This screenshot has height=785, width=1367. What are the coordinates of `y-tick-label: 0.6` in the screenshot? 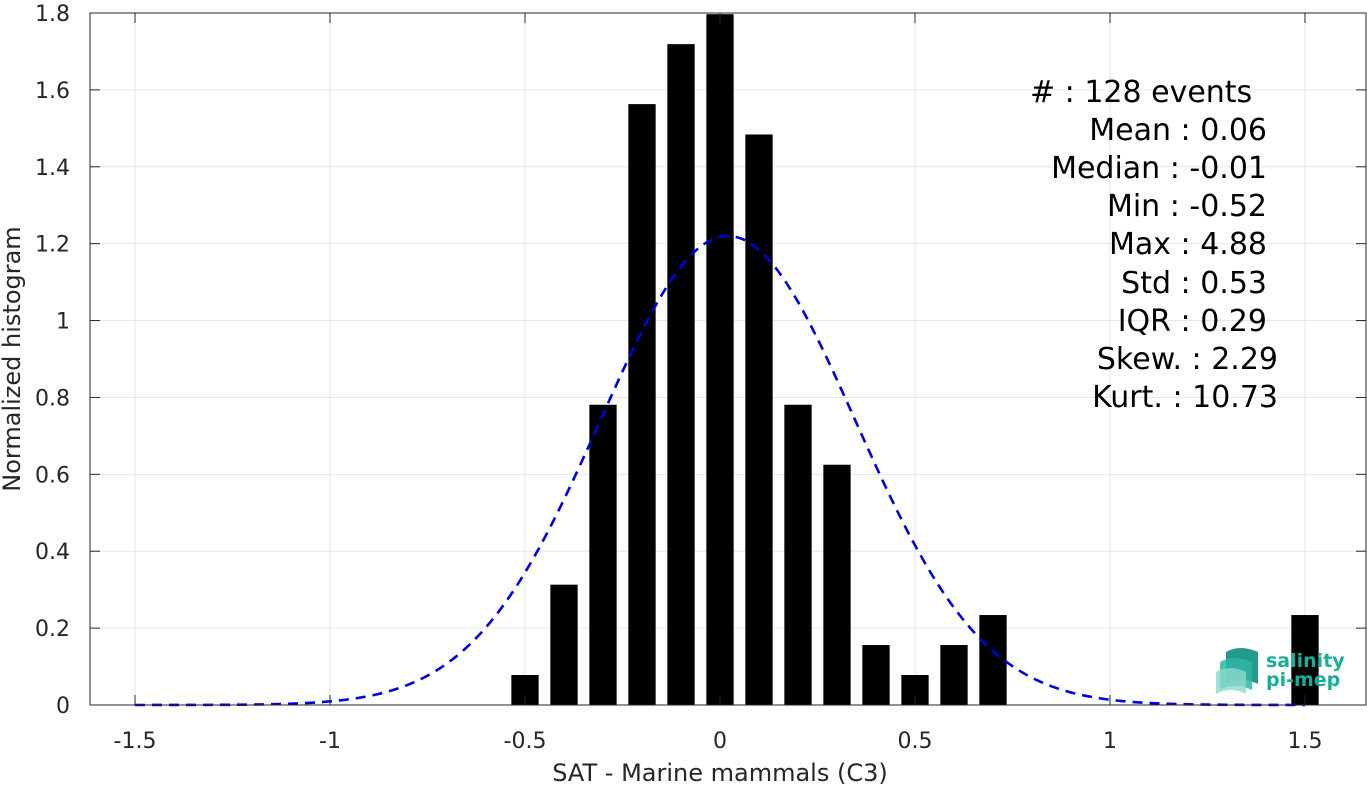 It's located at (52, 475).